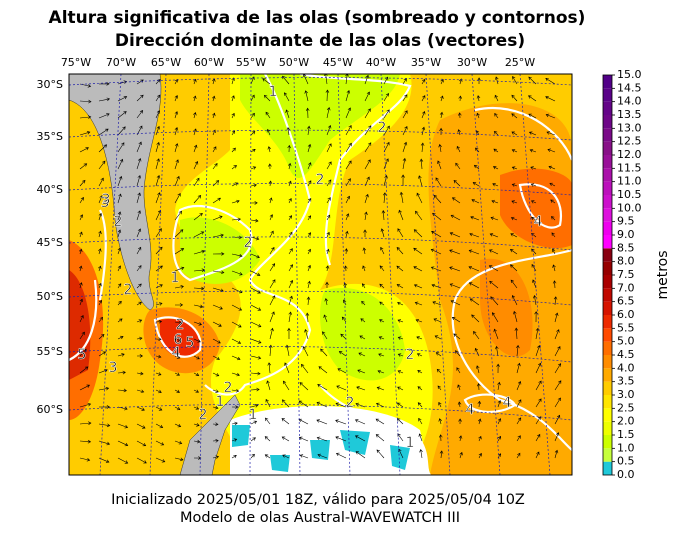 Image resolution: width=679 pixels, height=537 pixels. What do you see at coordinates (629, 207) in the screenshot?
I see `colorbar-tick-label: 10.0` at bounding box center [629, 207].